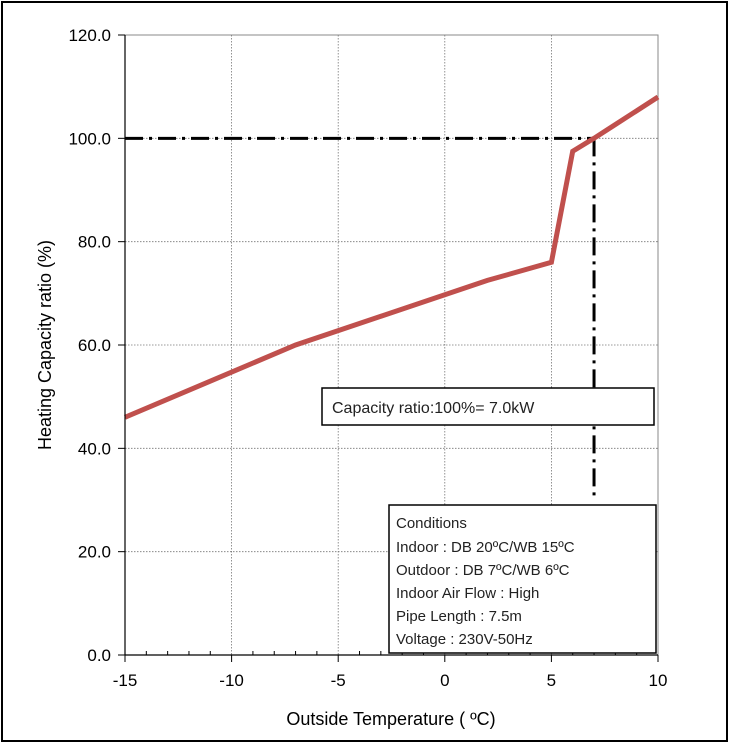 This screenshot has height=745, width=731. What do you see at coordinates (94, 448) in the screenshot?
I see `y-tick-label: 40.0` at bounding box center [94, 448].